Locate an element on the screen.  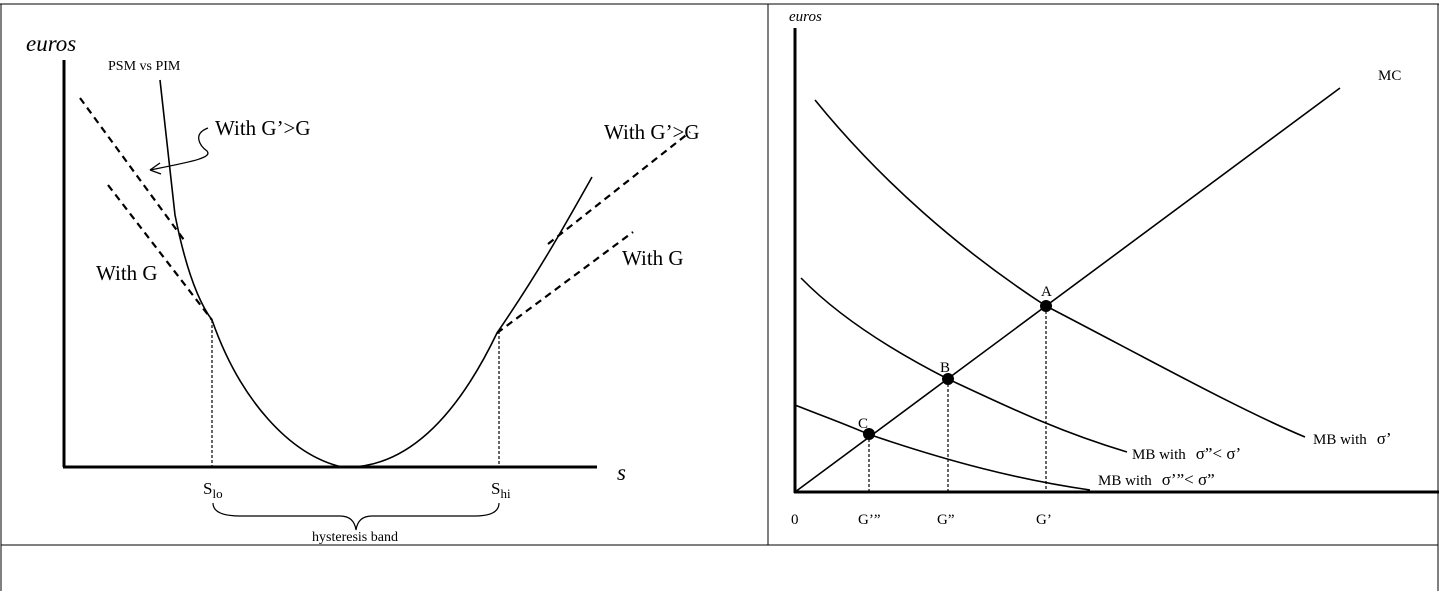
label-lower-left: With G is located at coordinates (127, 273).